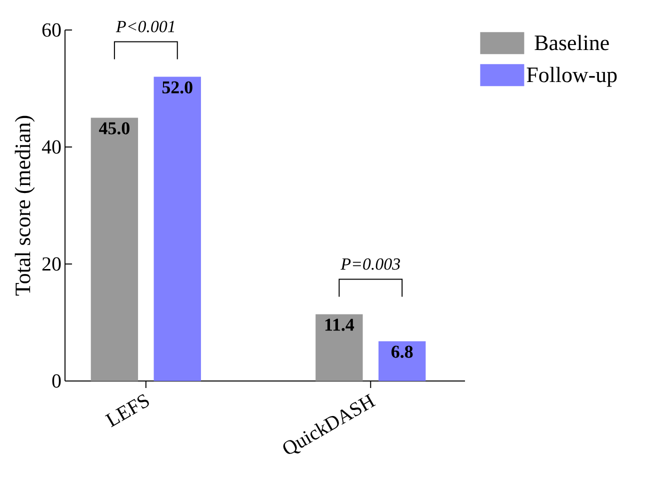 The image size is (652, 477). What do you see at coordinates (370, 264) in the screenshot?
I see `annotation: P=0.003` at bounding box center [370, 264].